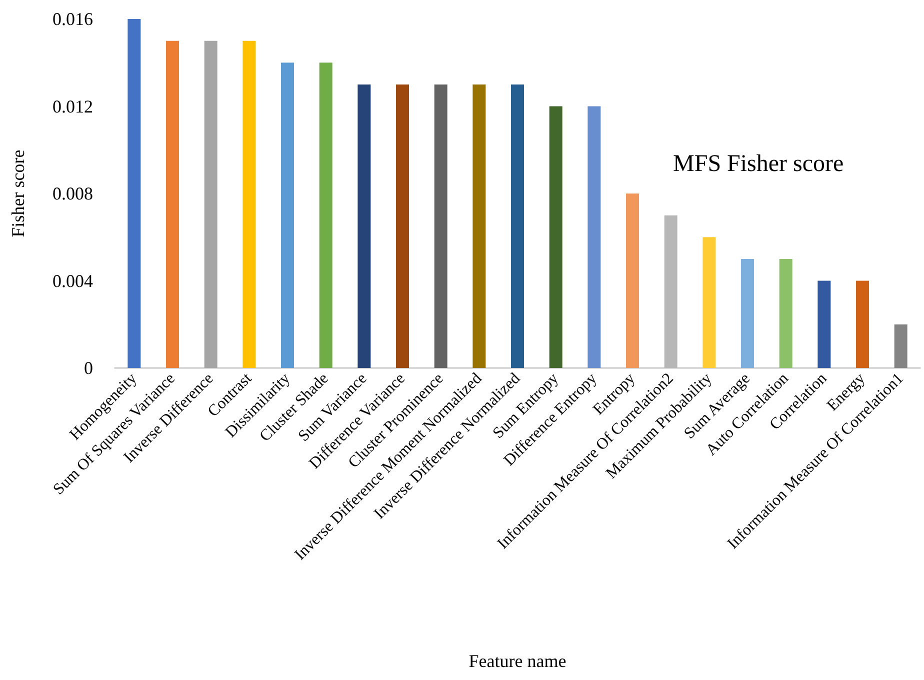 Image resolution: width=924 pixels, height=680 pixels. I want to click on text: MFS Fisher score, so click(758, 164).